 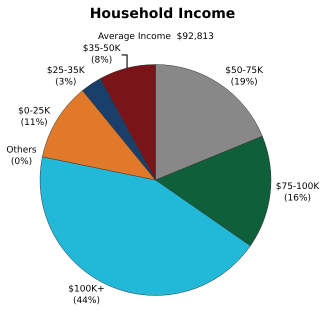 What do you see at coordinates (101, 61) in the screenshot?
I see `data-label: (8%)` at bounding box center [101, 61].